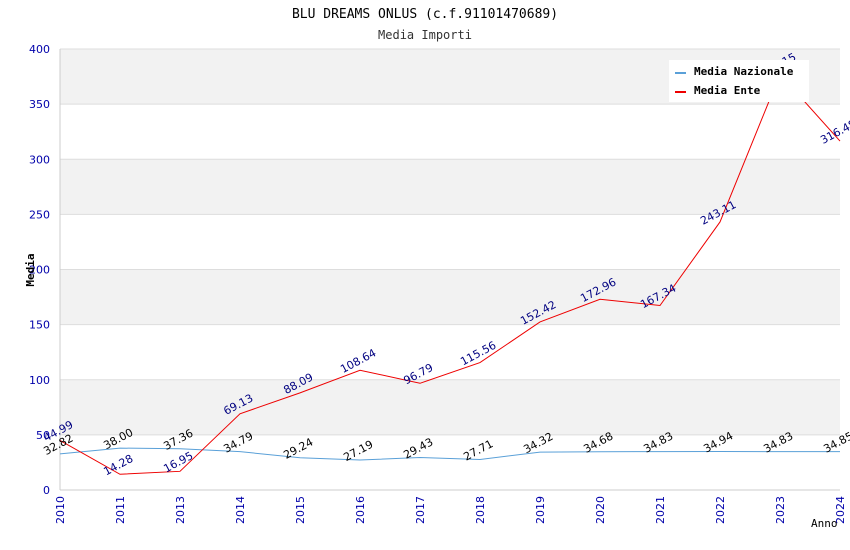 The width and height of the screenshot is (850, 550). I want to click on legend-box, so click(739, 81).